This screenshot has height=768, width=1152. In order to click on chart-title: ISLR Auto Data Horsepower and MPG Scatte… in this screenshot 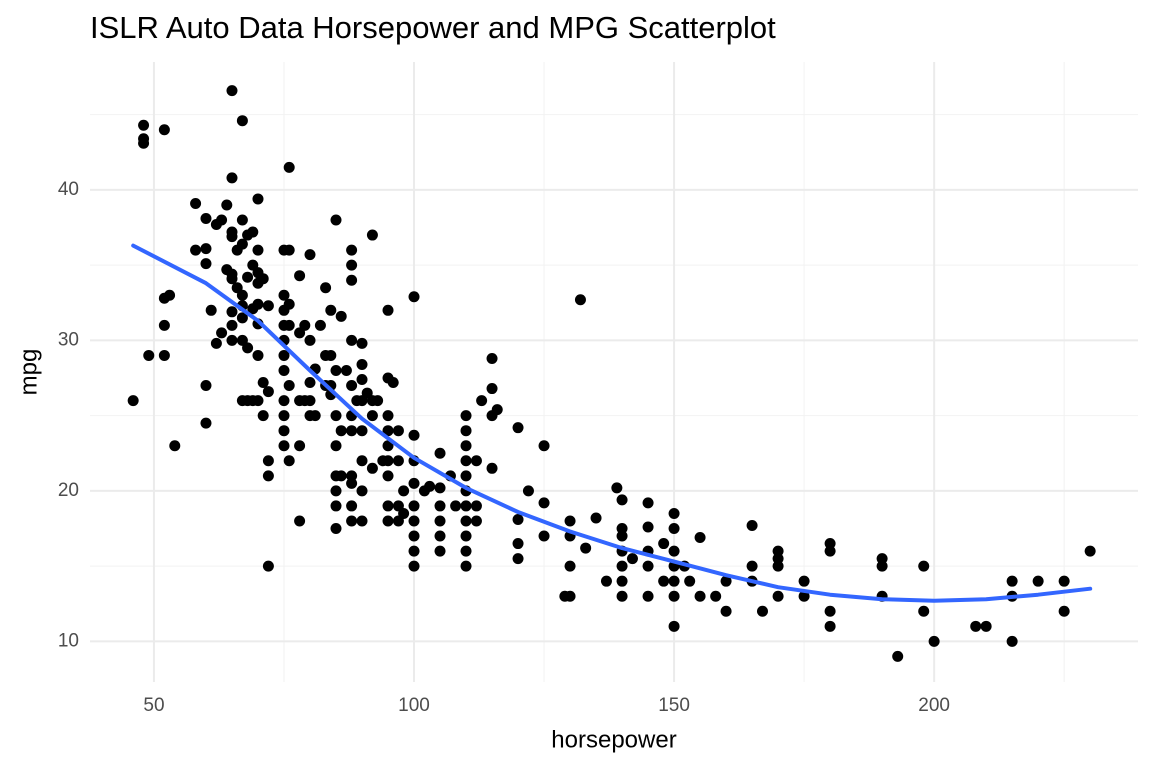, I will do `click(433, 27)`.